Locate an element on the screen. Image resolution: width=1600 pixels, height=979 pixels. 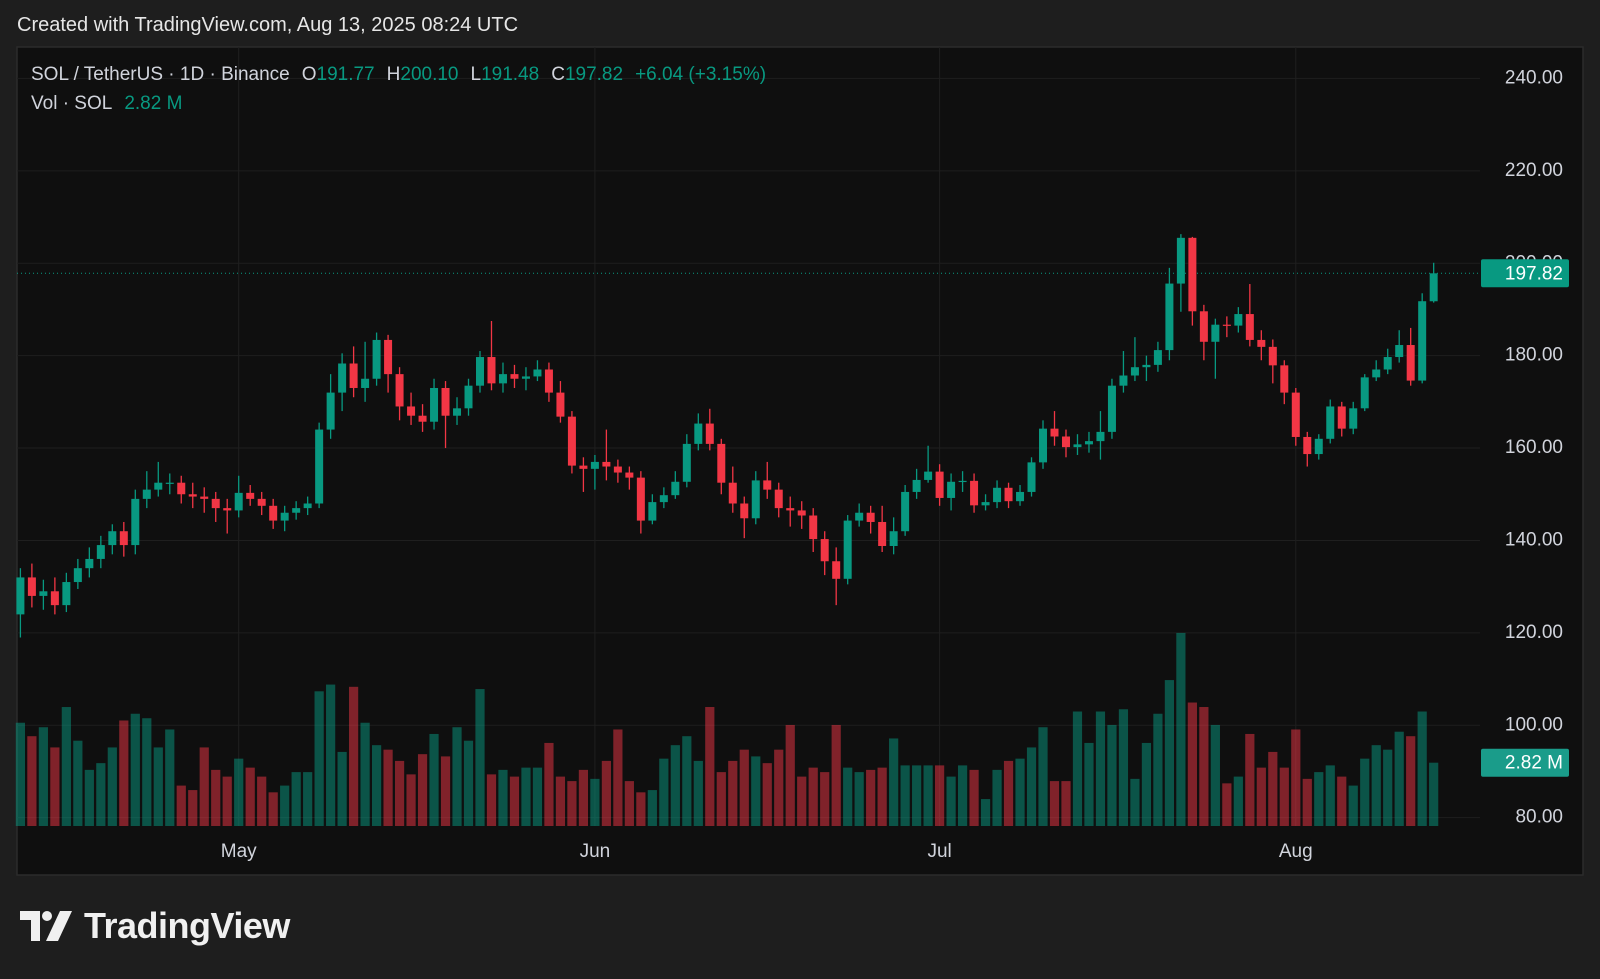
y-tick-label: 140.00 is located at coordinates (1534, 539).